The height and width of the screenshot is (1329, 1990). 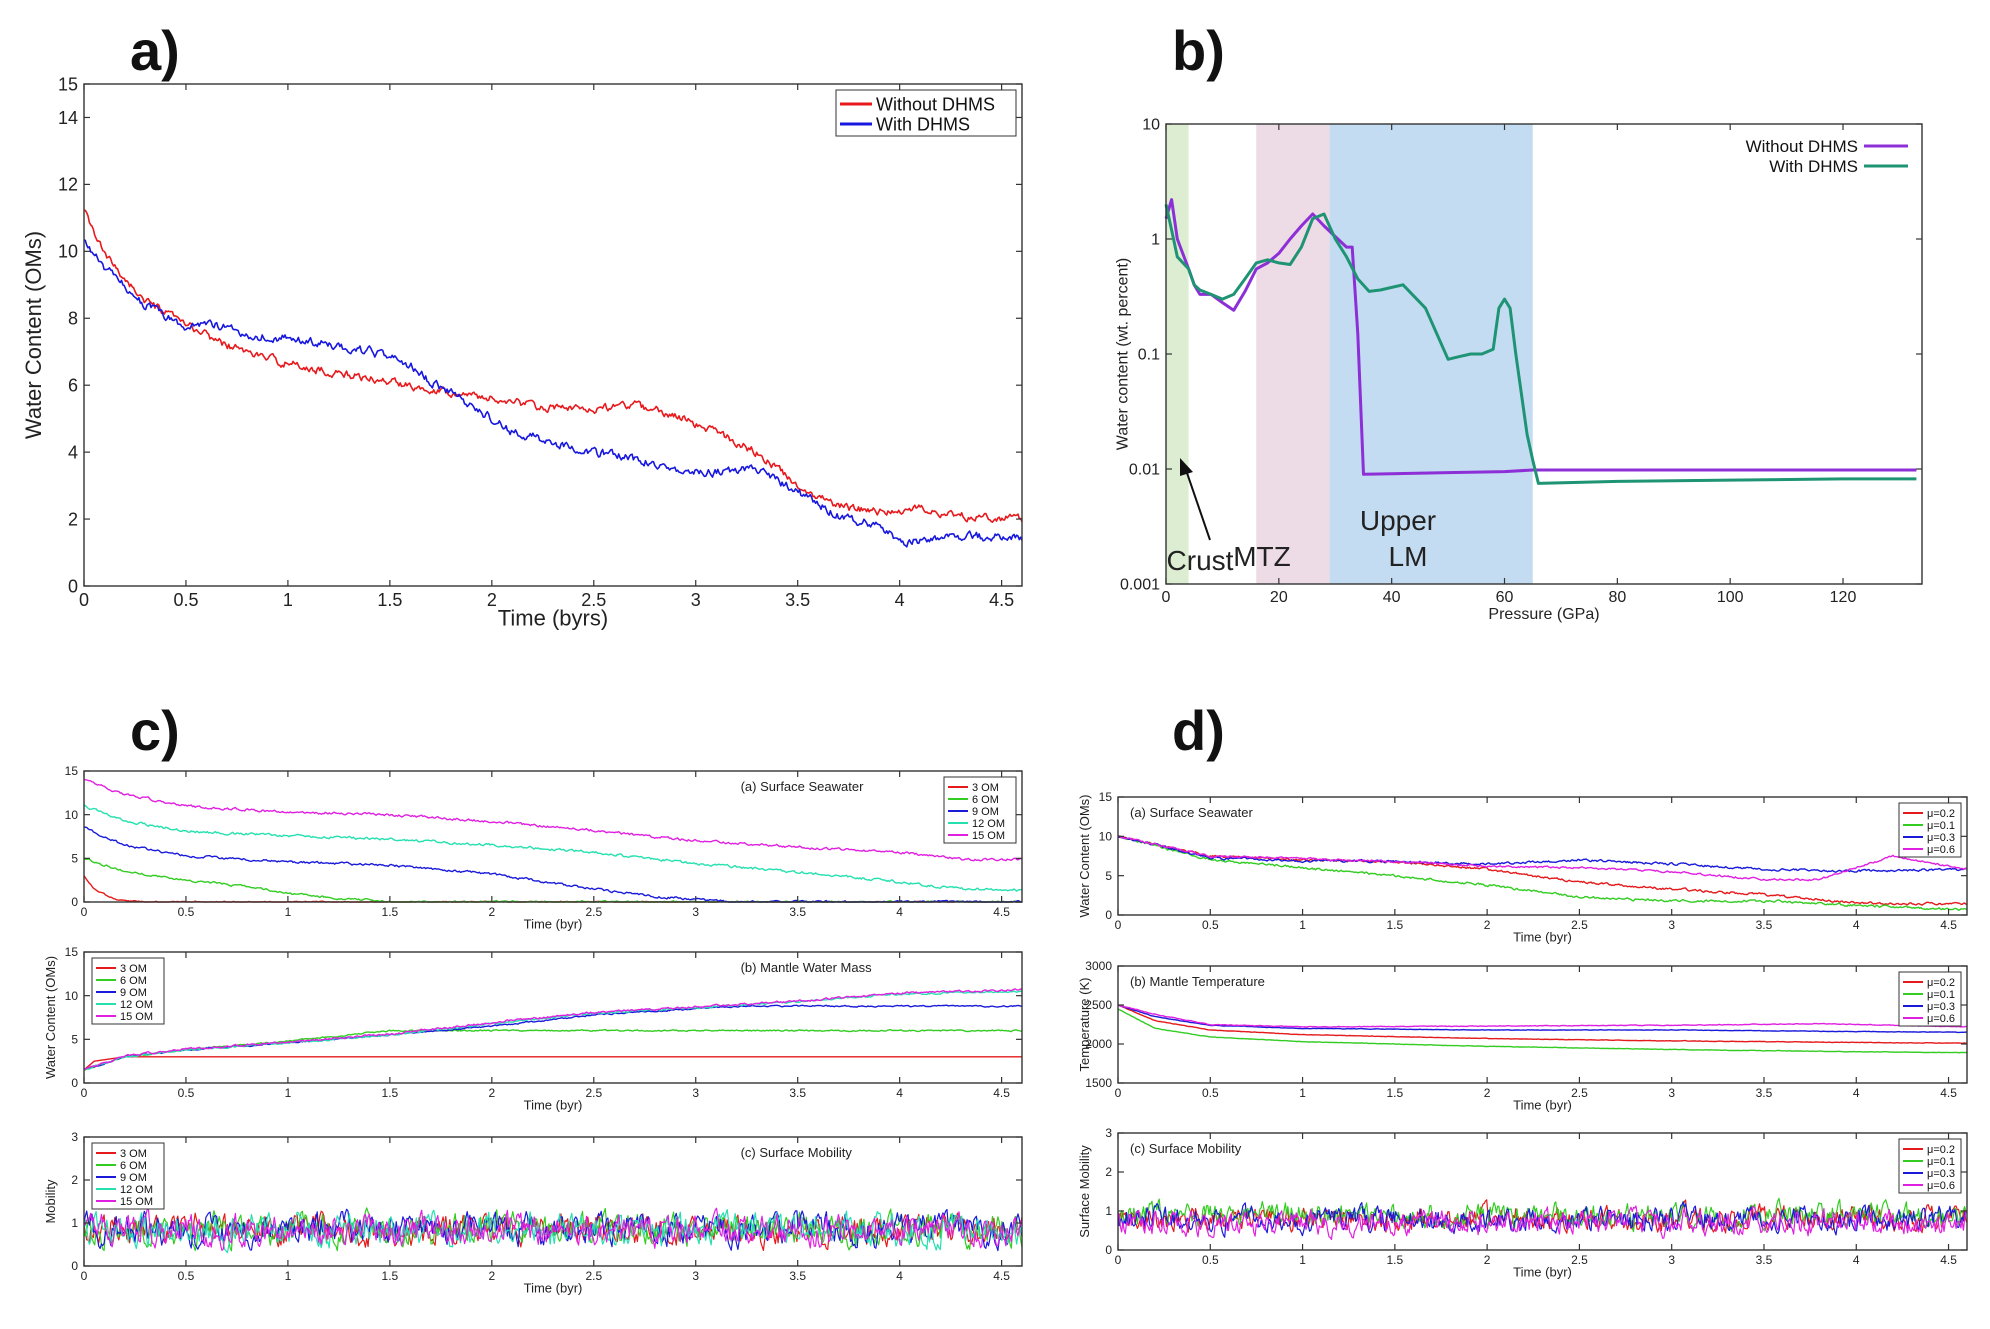 What do you see at coordinates (1192, 812) in the screenshot?
I see `subplot-title: (a) Surface Seawater` at bounding box center [1192, 812].